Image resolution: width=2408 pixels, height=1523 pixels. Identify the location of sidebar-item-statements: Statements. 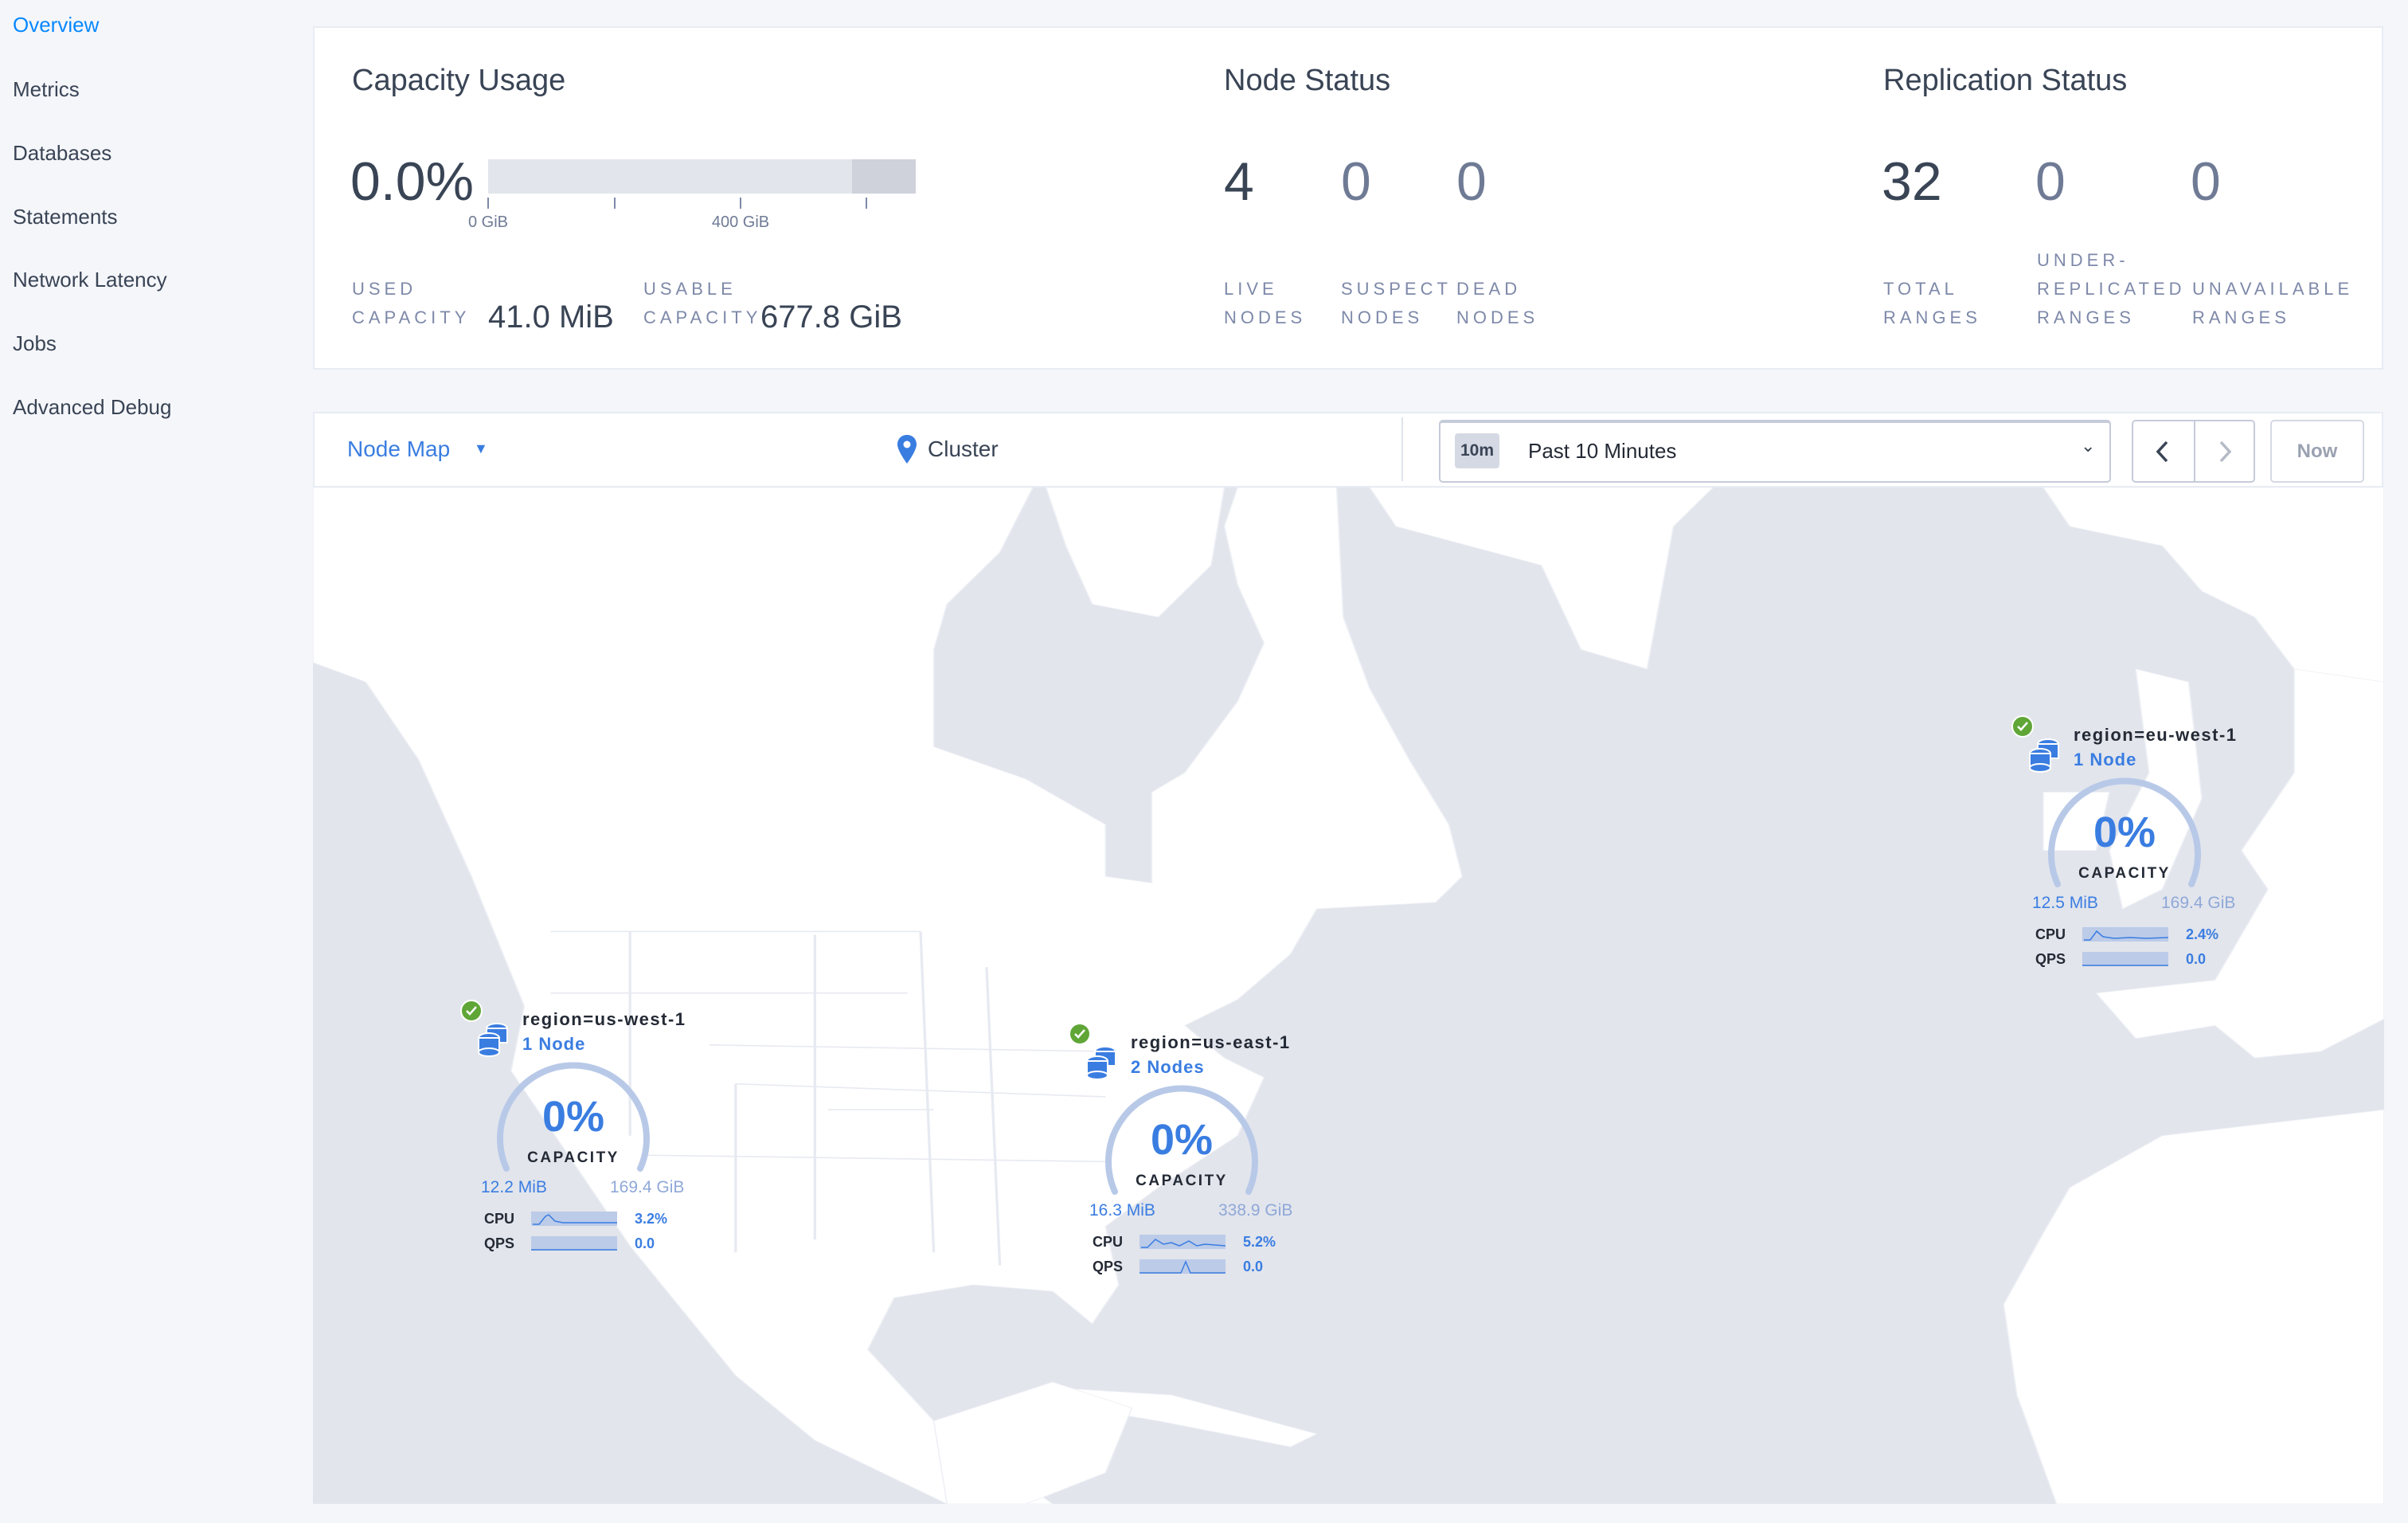
(65, 217).